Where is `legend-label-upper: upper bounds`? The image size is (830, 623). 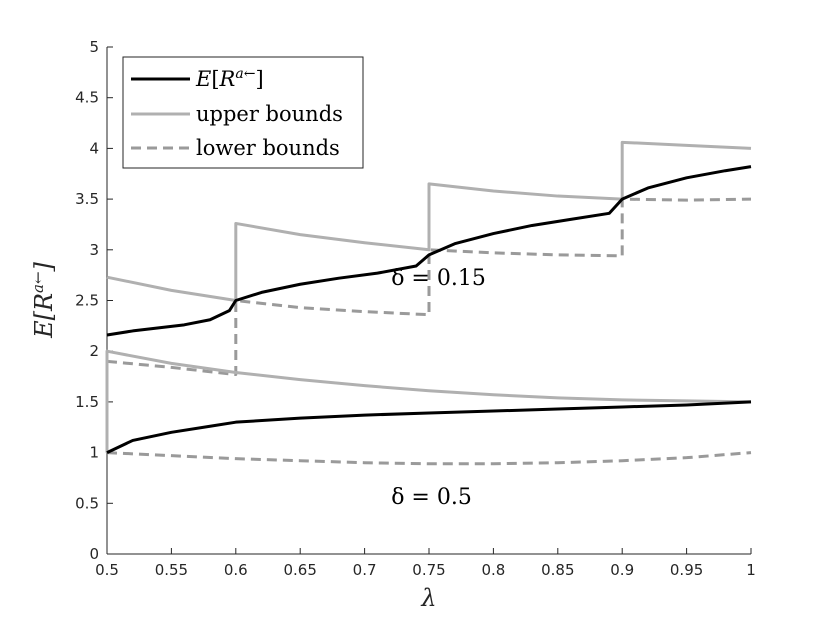
legend-label-upper: upper bounds is located at coordinates (269, 114).